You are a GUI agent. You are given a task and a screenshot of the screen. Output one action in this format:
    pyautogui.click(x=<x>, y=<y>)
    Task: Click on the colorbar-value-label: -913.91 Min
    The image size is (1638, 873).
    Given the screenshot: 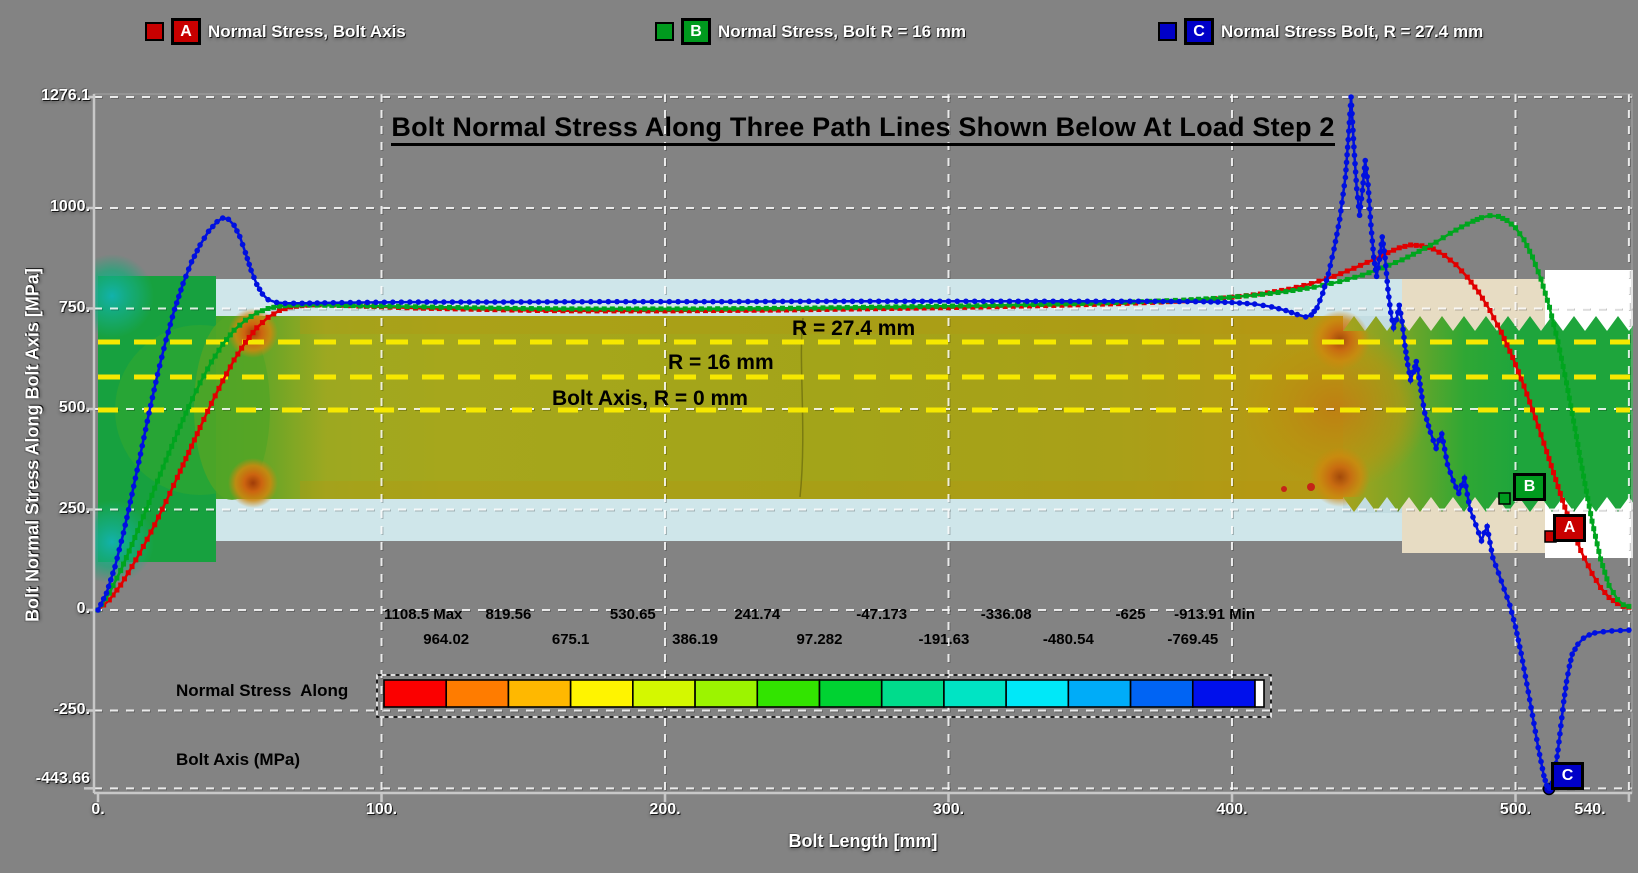 What is the action you would take?
    pyautogui.click(x=1214, y=614)
    